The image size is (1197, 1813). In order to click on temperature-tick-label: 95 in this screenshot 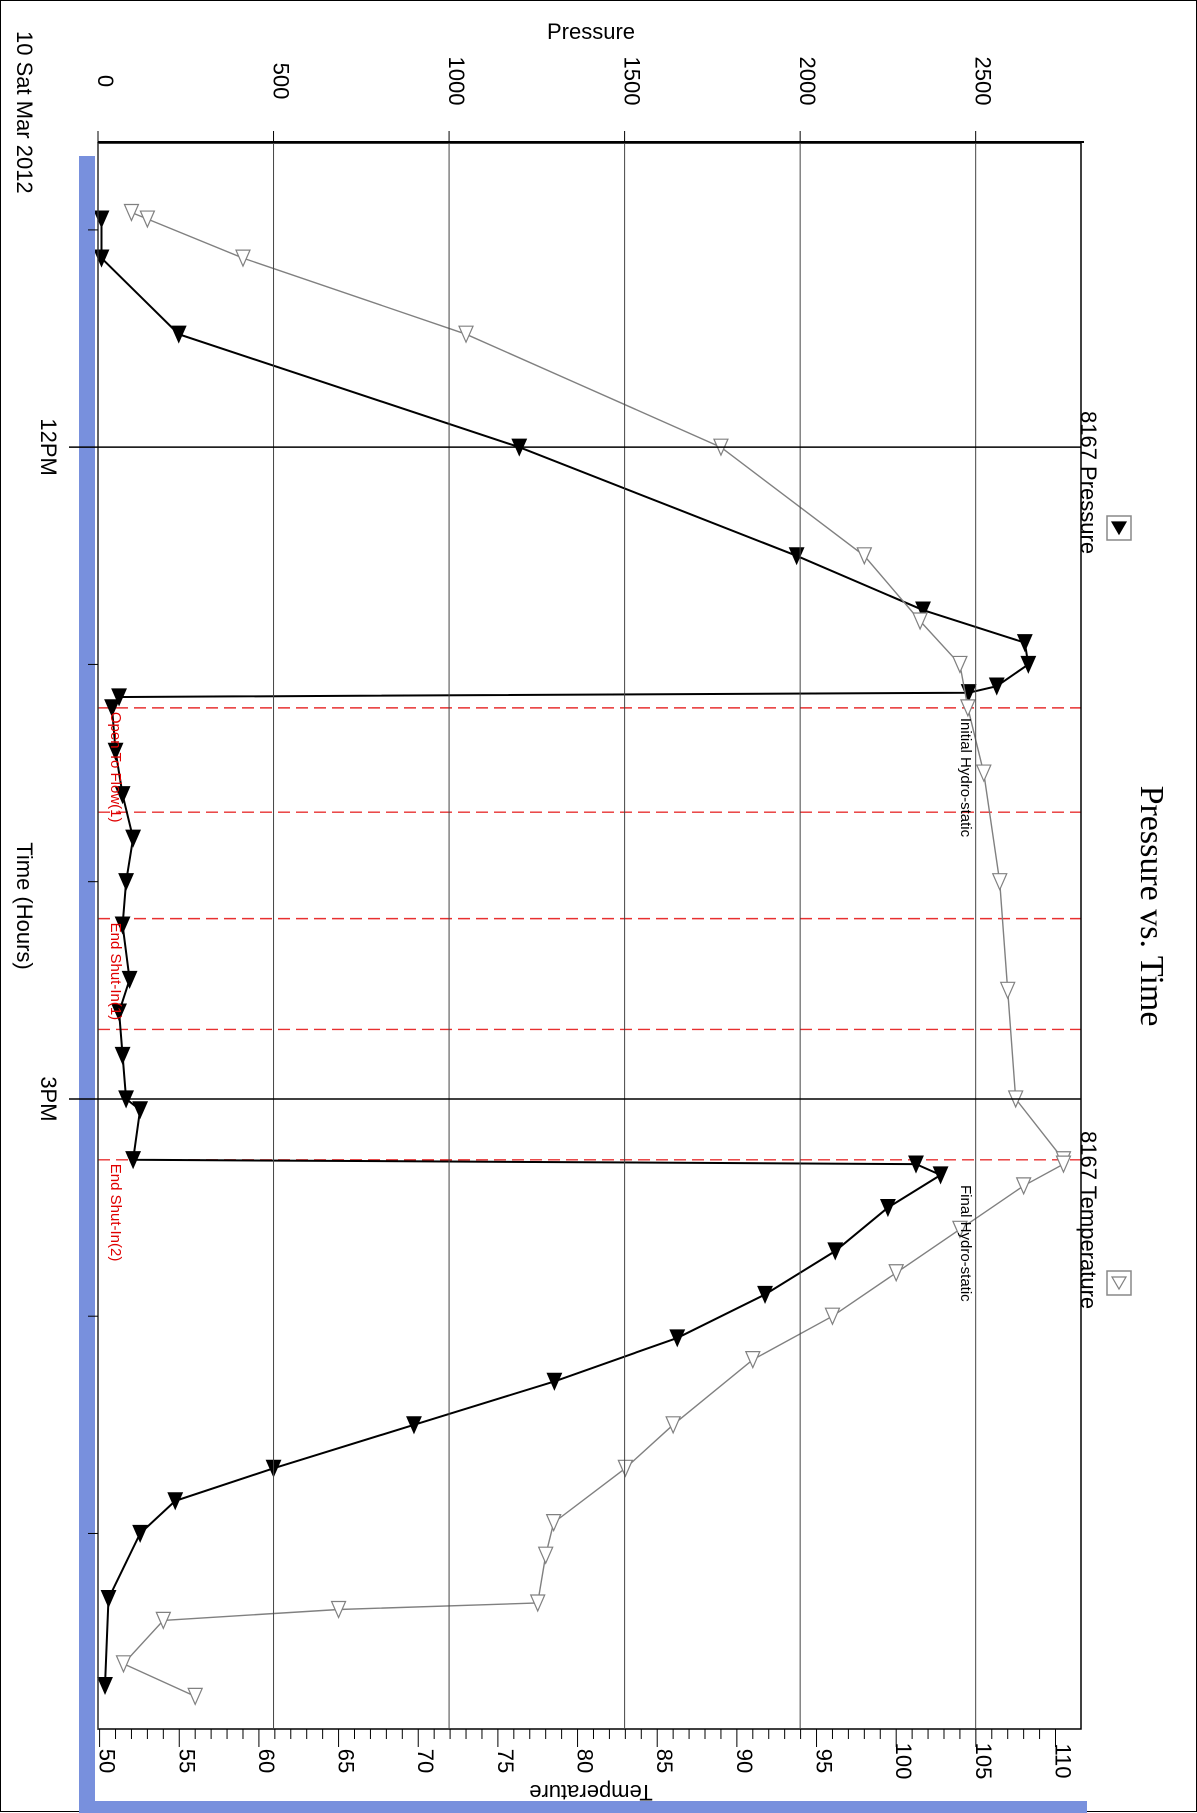, I will do `click(824, 1761)`.